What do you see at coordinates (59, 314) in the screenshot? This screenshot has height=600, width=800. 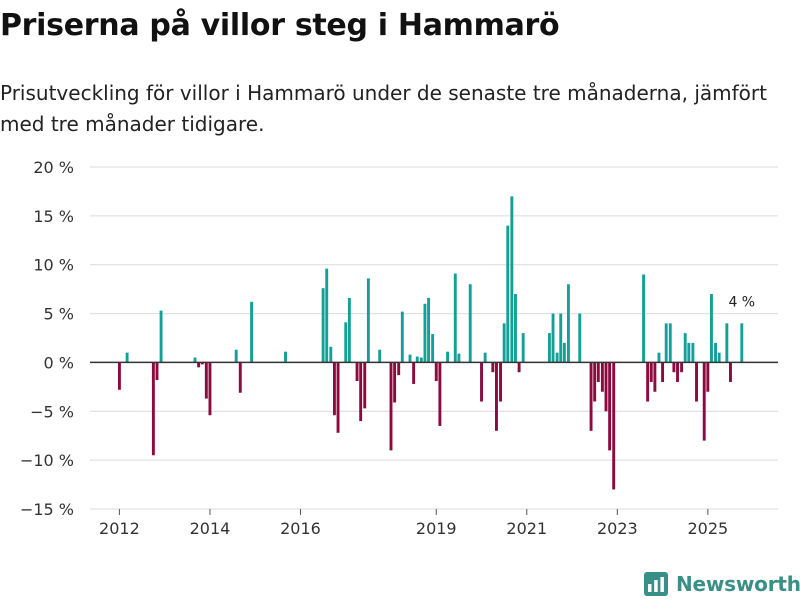 I see `y-tick-label: 5 %` at bounding box center [59, 314].